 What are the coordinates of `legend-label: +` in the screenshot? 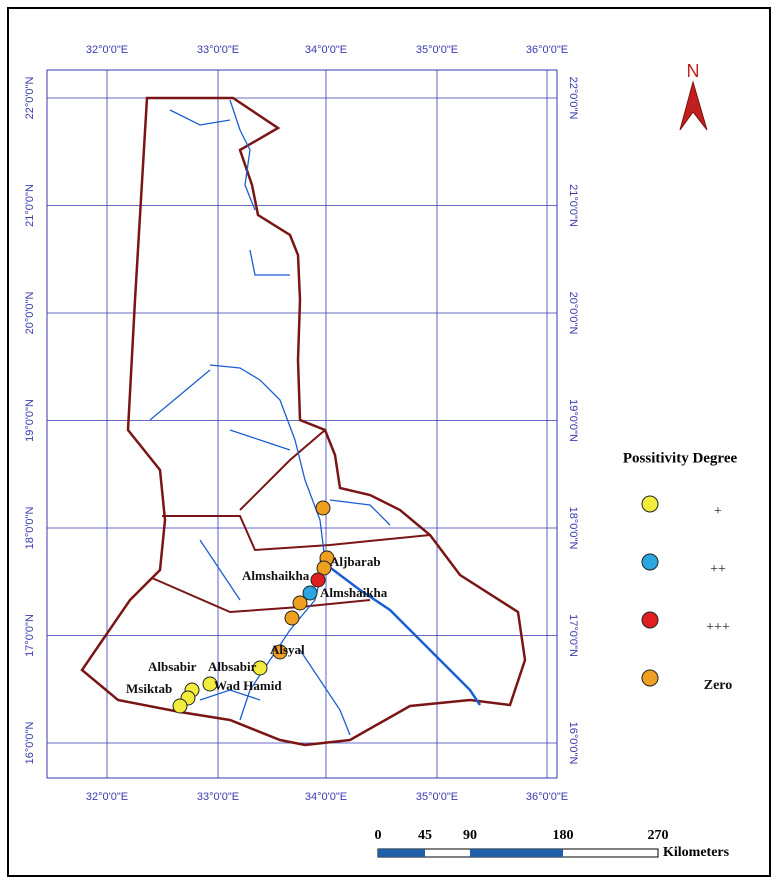 It's located at (718, 511).